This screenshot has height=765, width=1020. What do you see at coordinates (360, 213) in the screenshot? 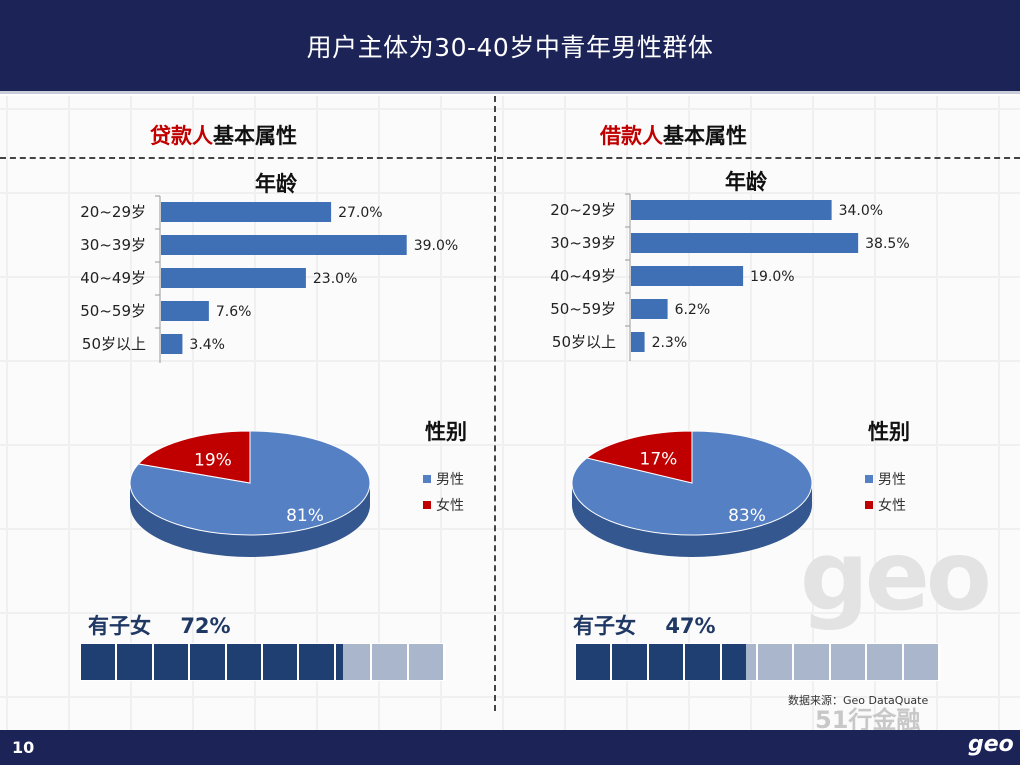
I see `lender-age-value-label: 27.0%` at bounding box center [360, 213].